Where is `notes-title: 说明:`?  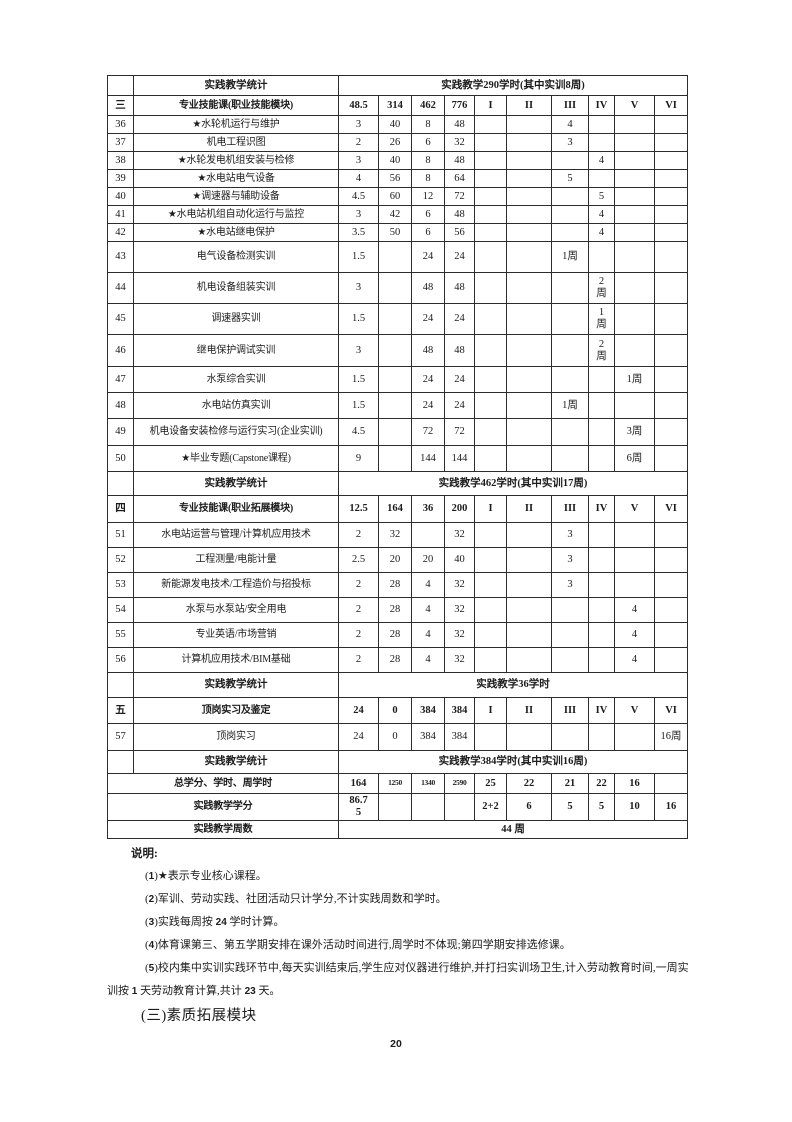 notes-title: 说明: is located at coordinates (144, 854).